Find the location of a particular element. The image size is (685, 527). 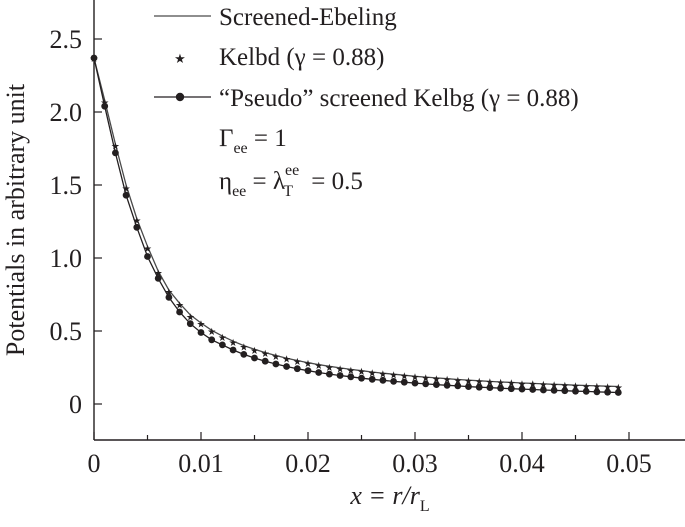

point-star-1-45: ★ is located at coordinates (575, 387).